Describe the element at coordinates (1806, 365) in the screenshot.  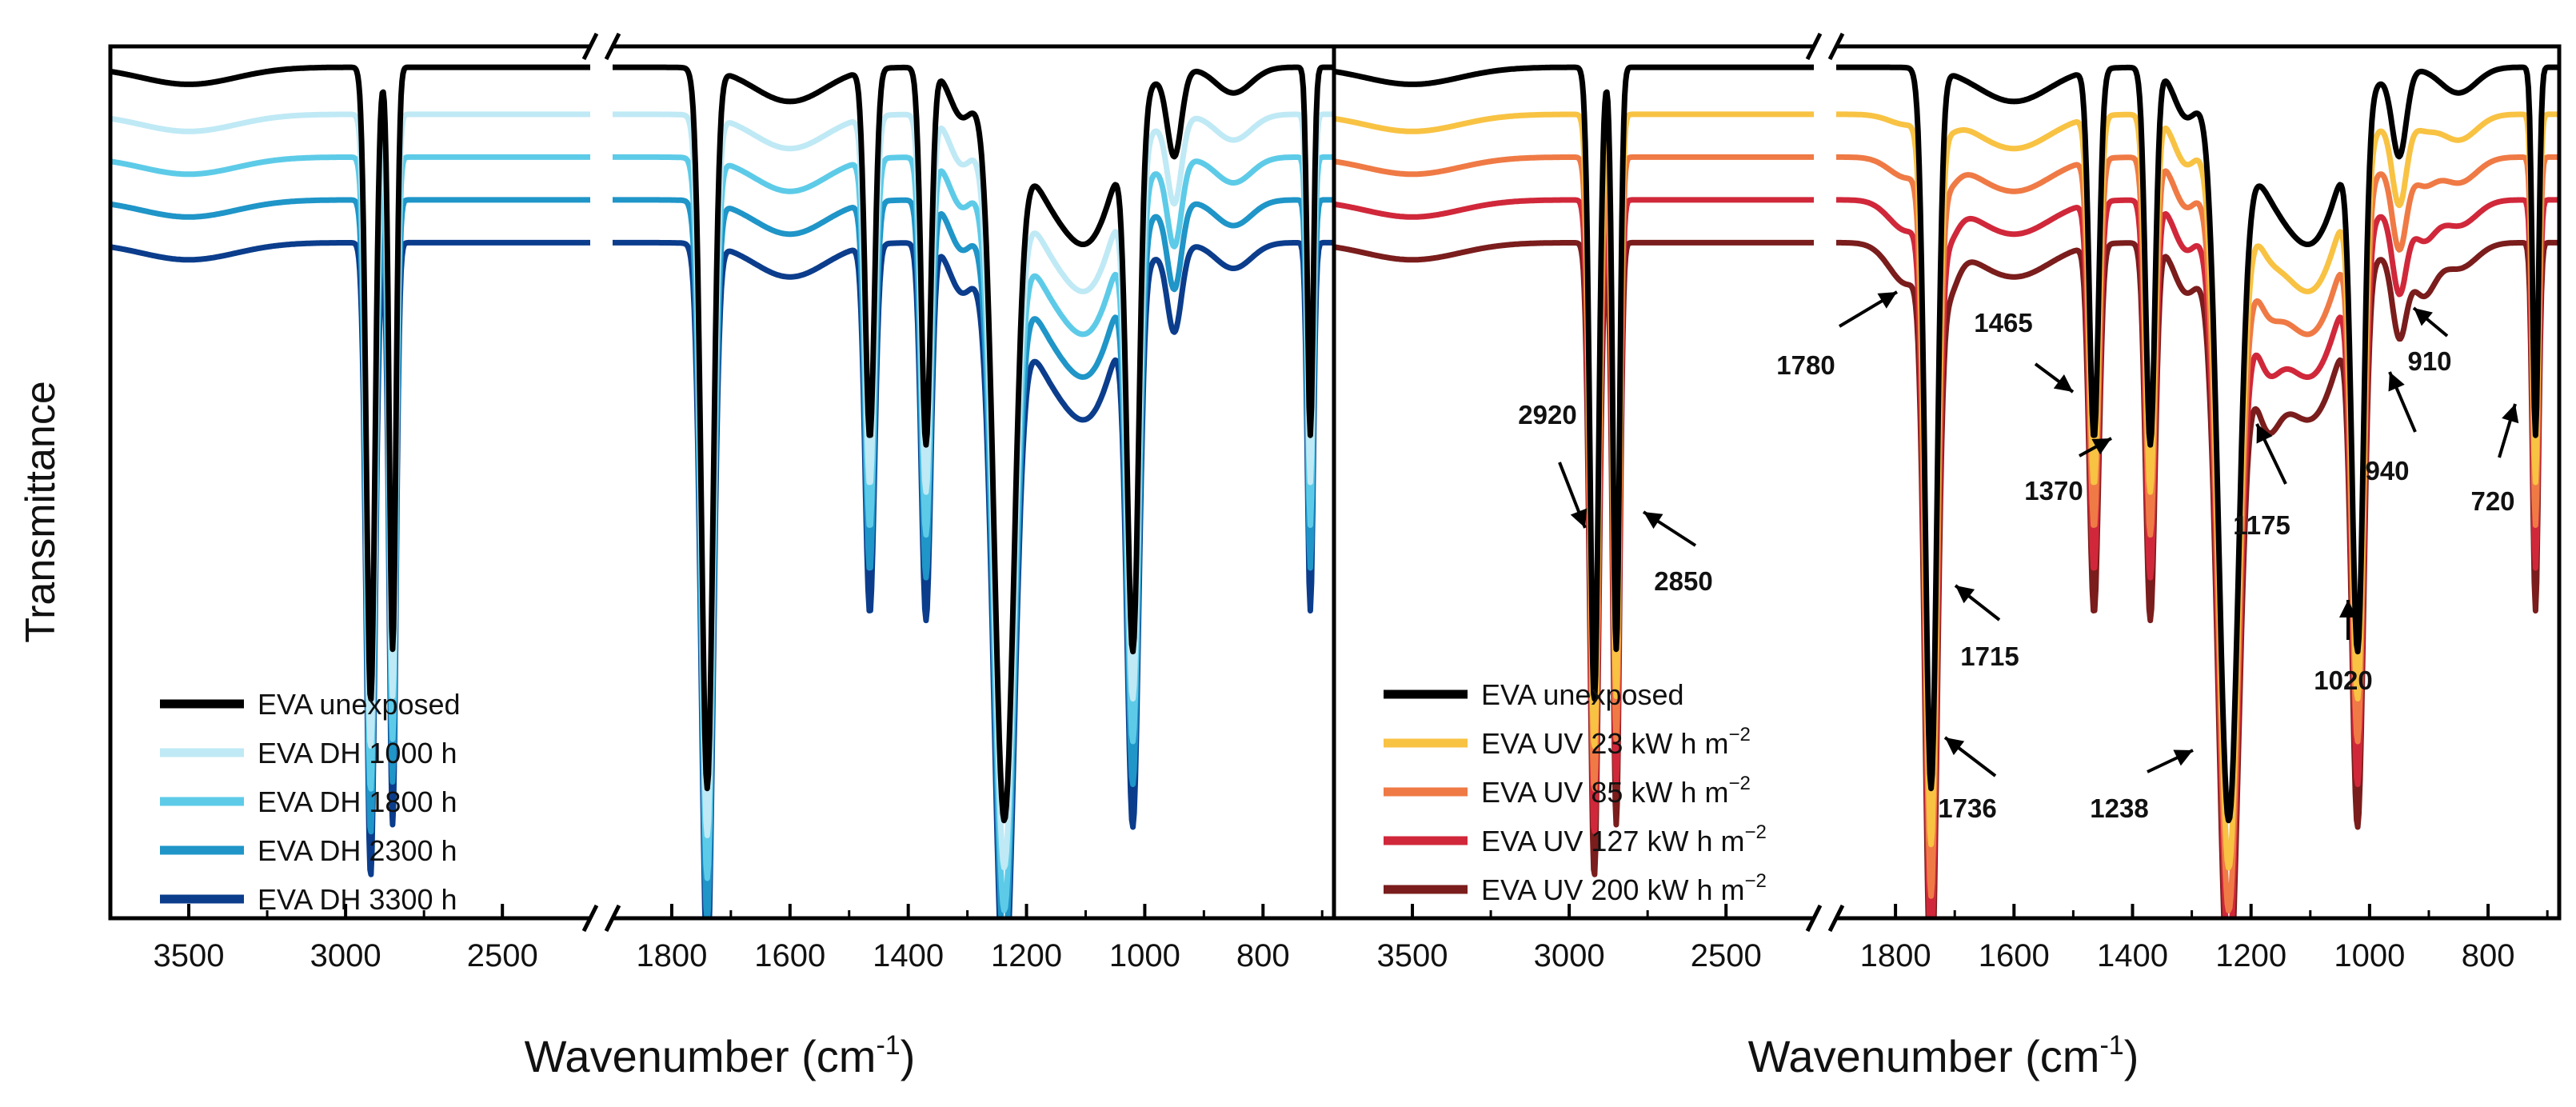
I see `peak-label: 1780` at that location.